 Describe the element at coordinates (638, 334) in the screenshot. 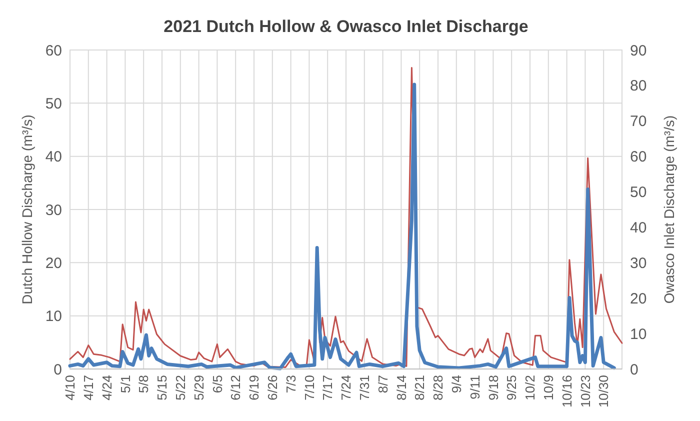

I see `y2-tick-label: 10` at that location.